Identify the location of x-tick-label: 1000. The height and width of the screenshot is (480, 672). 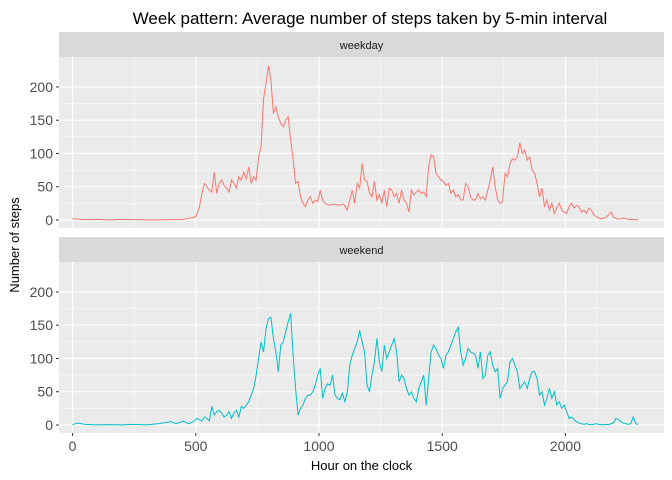
(318, 446).